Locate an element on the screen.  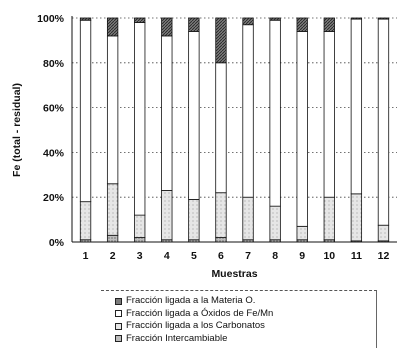
x-tick-label: 8 is located at coordinates (275, 256).